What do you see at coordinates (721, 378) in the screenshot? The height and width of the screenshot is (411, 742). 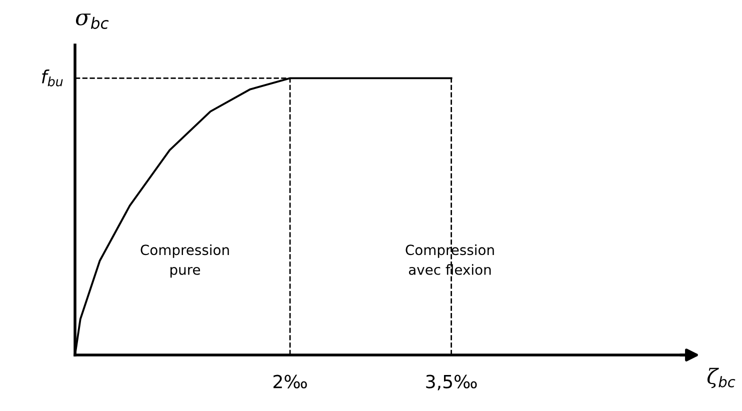 I see `x-axis-title: ζ$_{bc}$` at bounding box center [721, 378].